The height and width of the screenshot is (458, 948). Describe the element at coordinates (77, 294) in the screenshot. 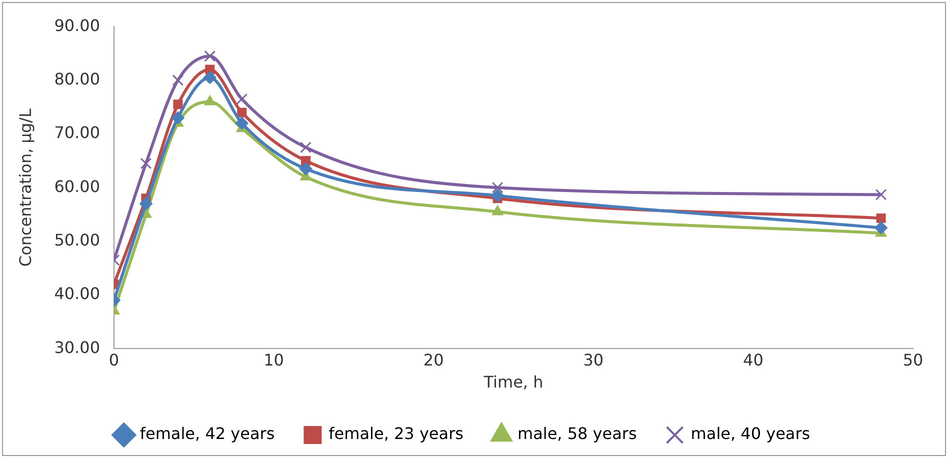

I see `y-tick-label: 40.00` at that location.